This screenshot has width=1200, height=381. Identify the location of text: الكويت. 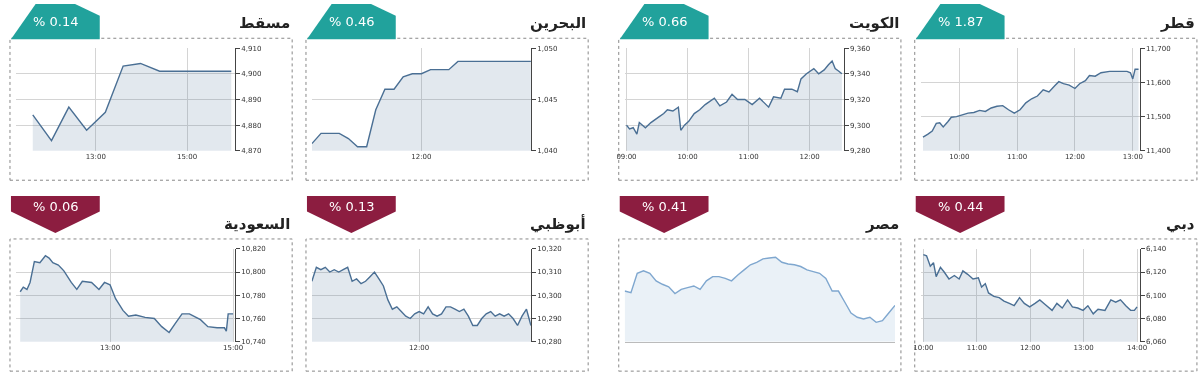
(874, 23).